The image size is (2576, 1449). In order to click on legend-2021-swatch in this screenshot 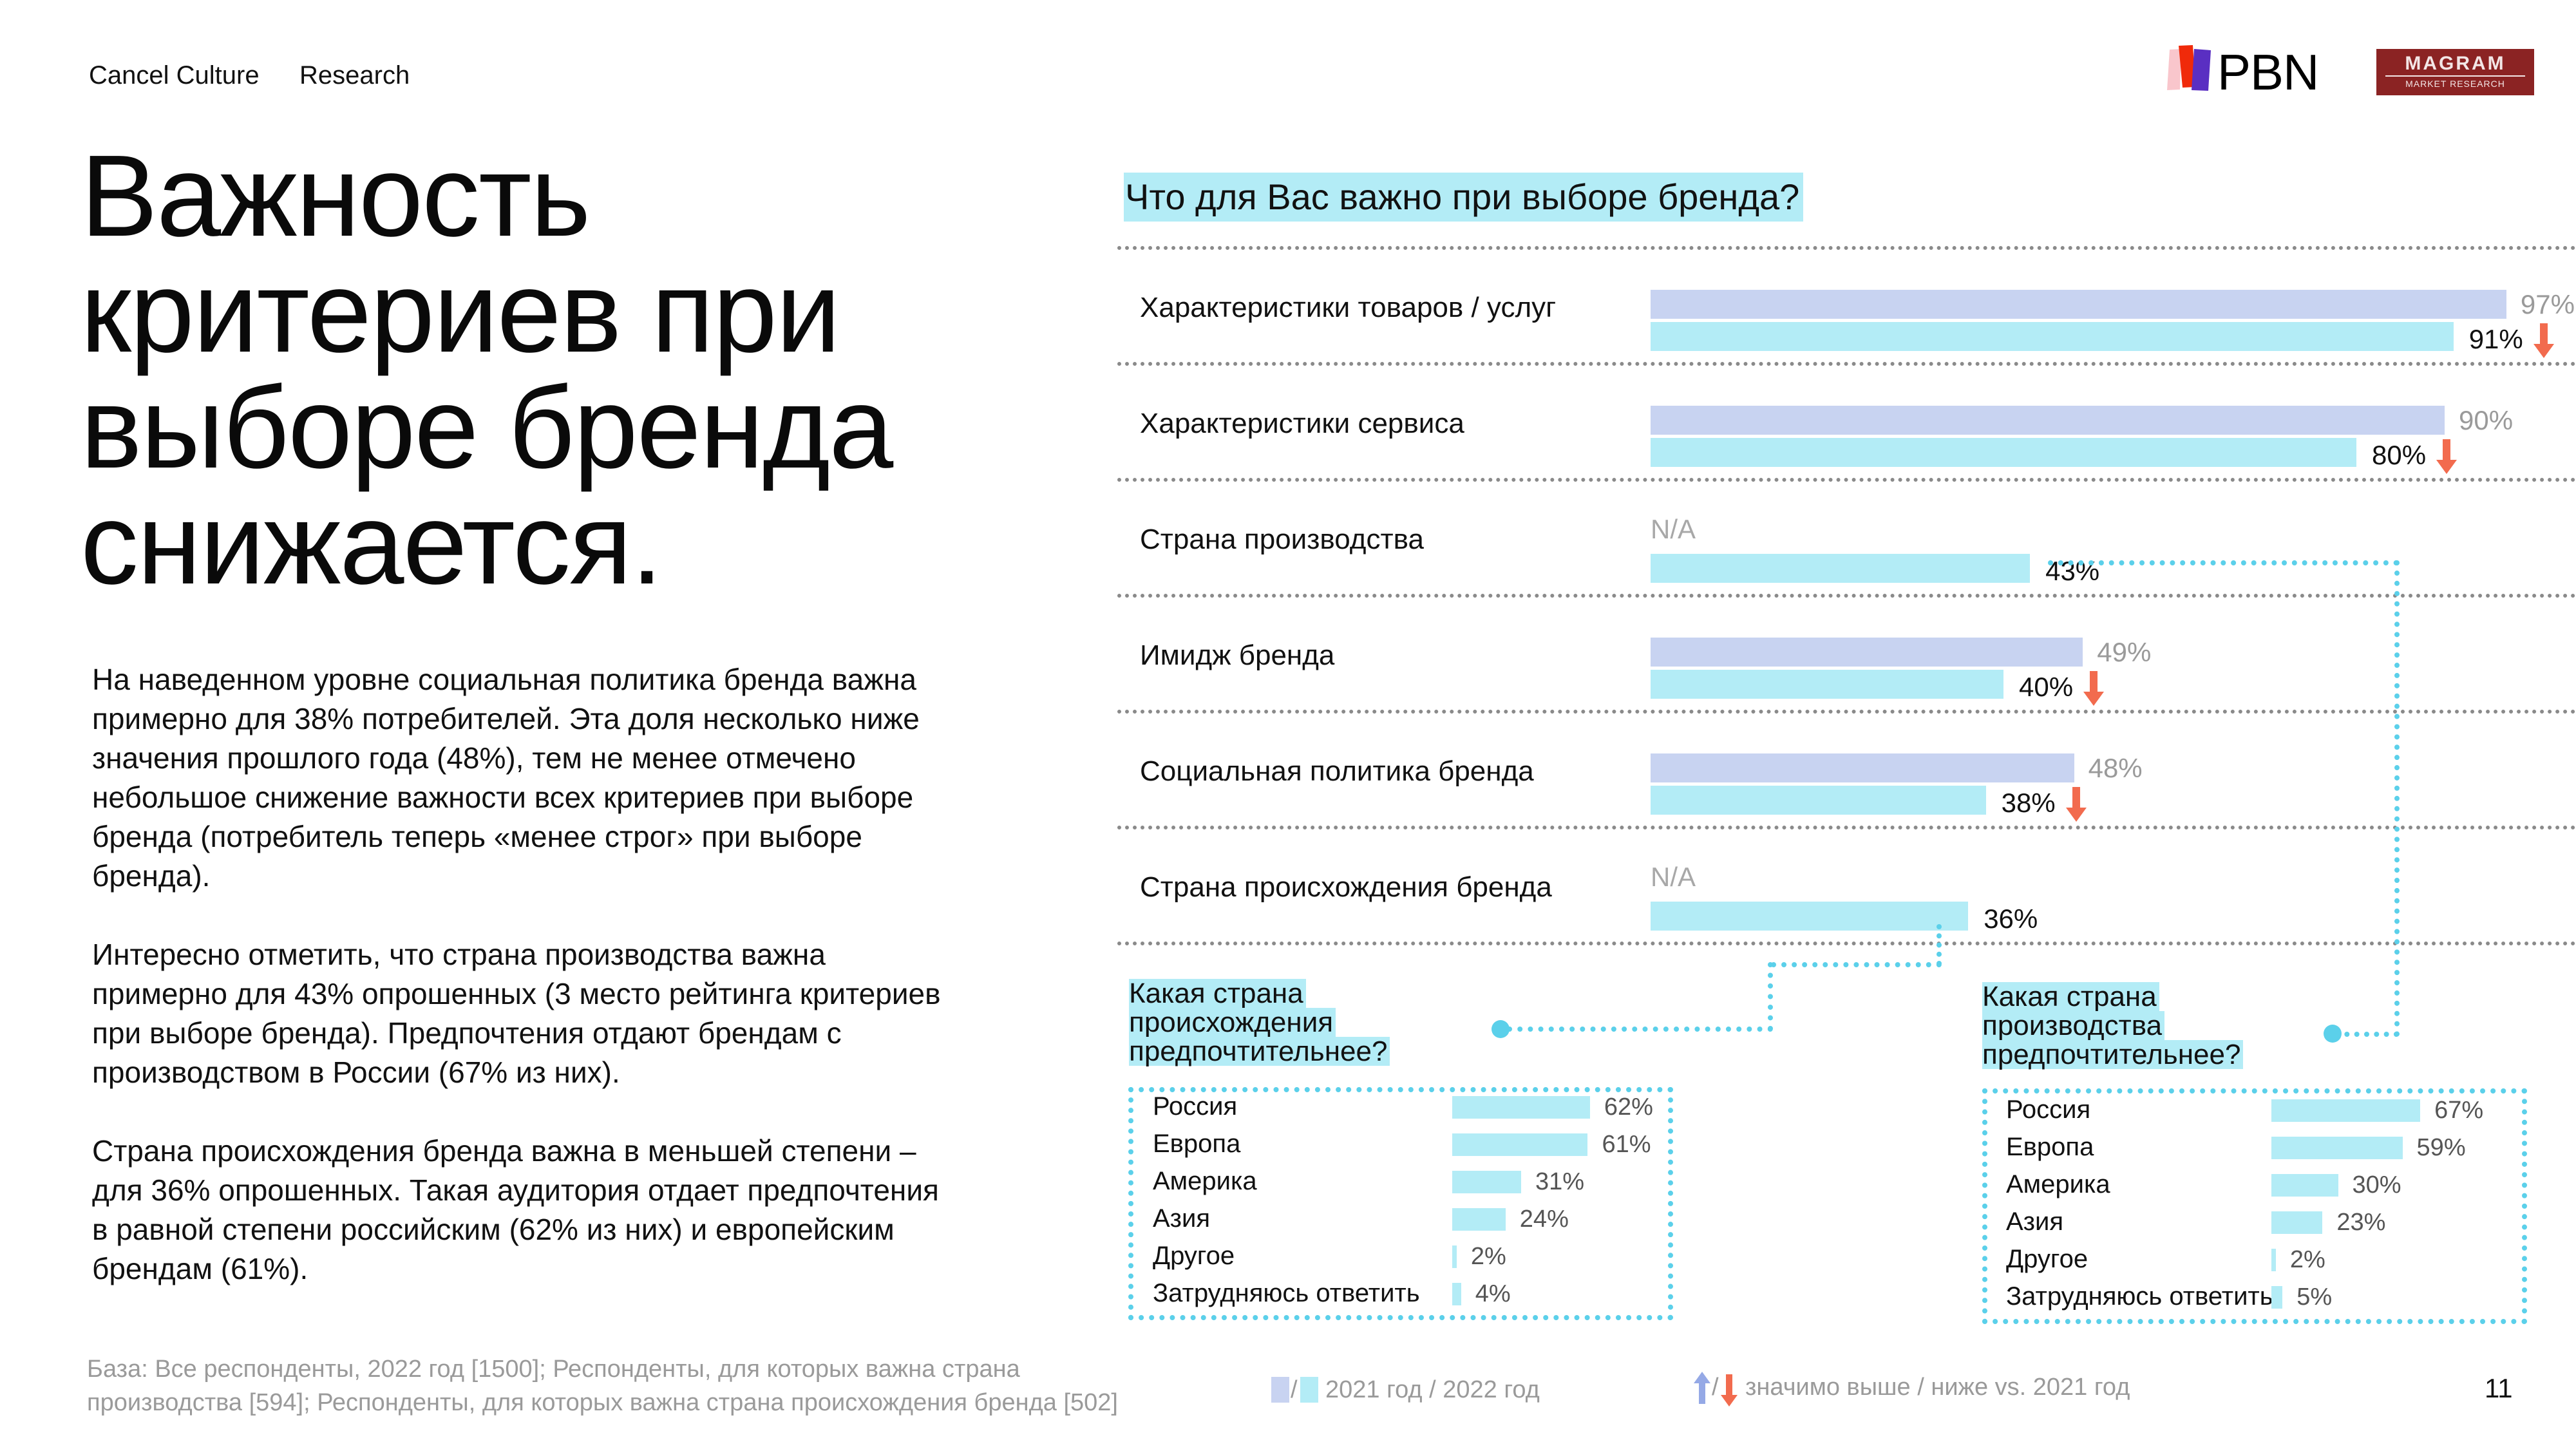, I will do `click(1280, 1390)`.